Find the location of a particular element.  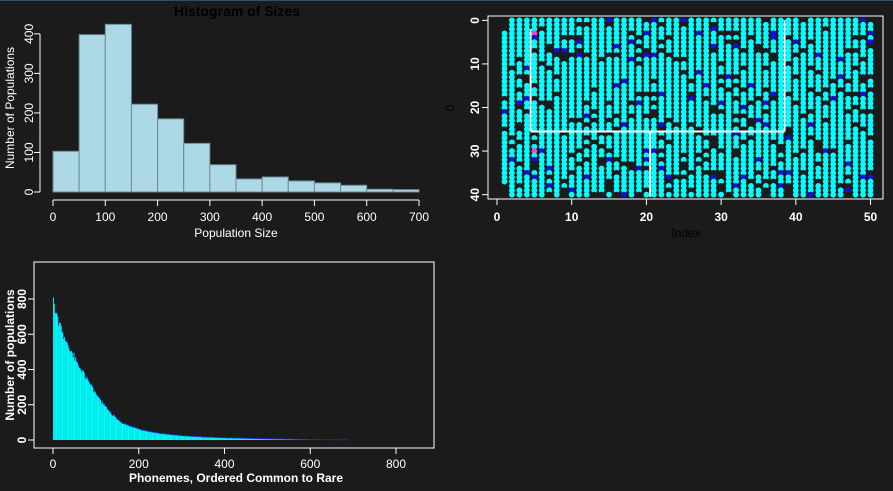

phoneme-x-tick-label: 200 is located at coordinates (139, 464).